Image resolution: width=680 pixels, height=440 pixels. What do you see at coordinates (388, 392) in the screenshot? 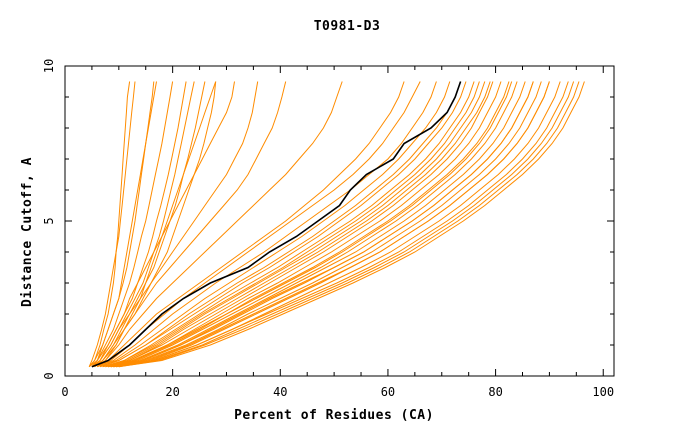
I see `x-tick-label: 60` at bounding box center [388, 392].